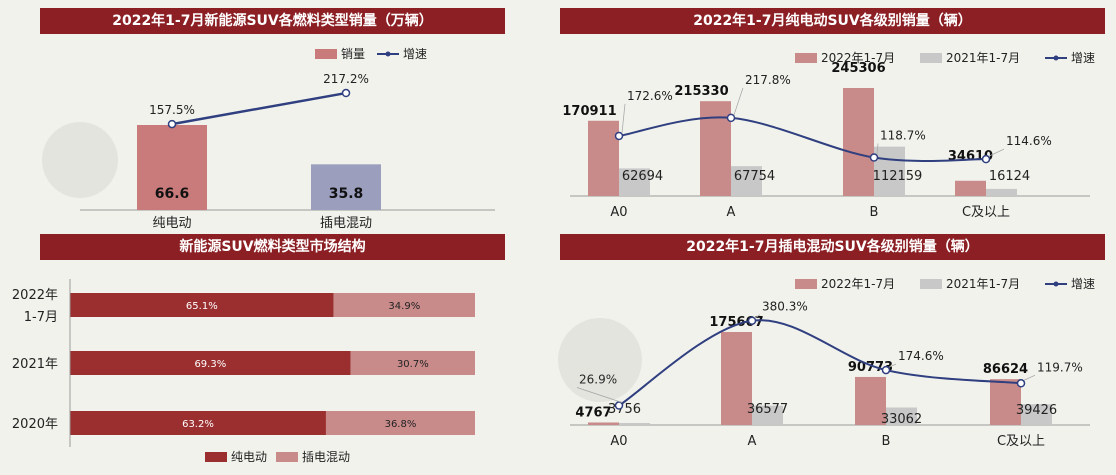 The height and width of the screenshot is (475, 1116). What do you see at coordinates (858, 68) in the screenshot?
I see `bar-value-label: 245306` at bounding box center [858, 68].